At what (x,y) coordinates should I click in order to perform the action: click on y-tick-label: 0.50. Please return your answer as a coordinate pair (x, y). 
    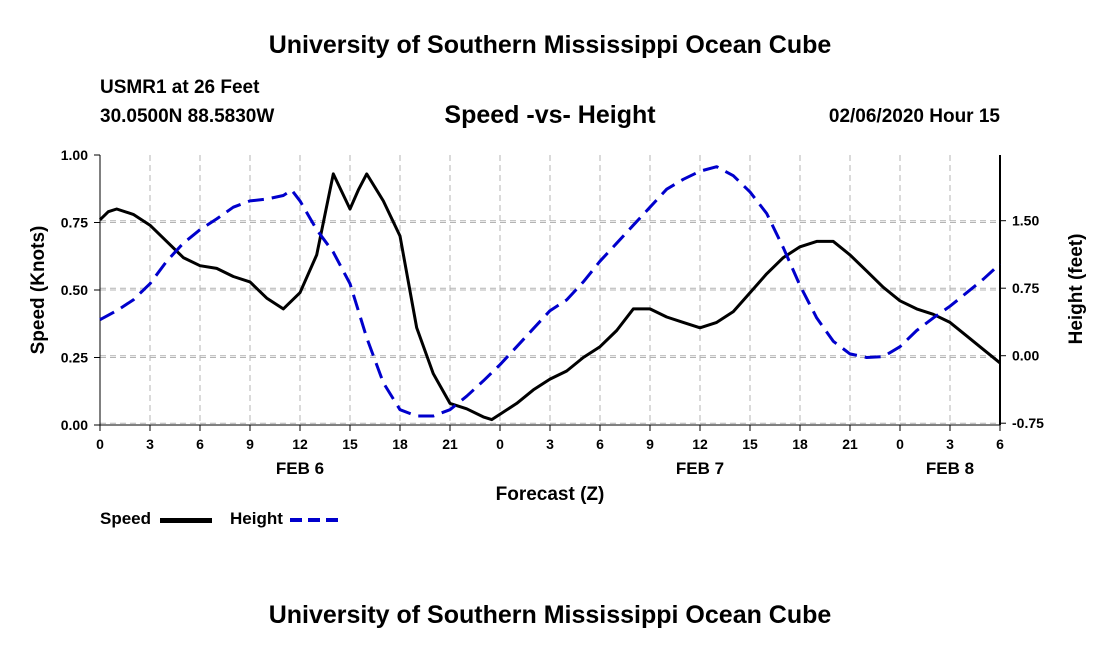
    Looking at the image, I should click on (74, 290).